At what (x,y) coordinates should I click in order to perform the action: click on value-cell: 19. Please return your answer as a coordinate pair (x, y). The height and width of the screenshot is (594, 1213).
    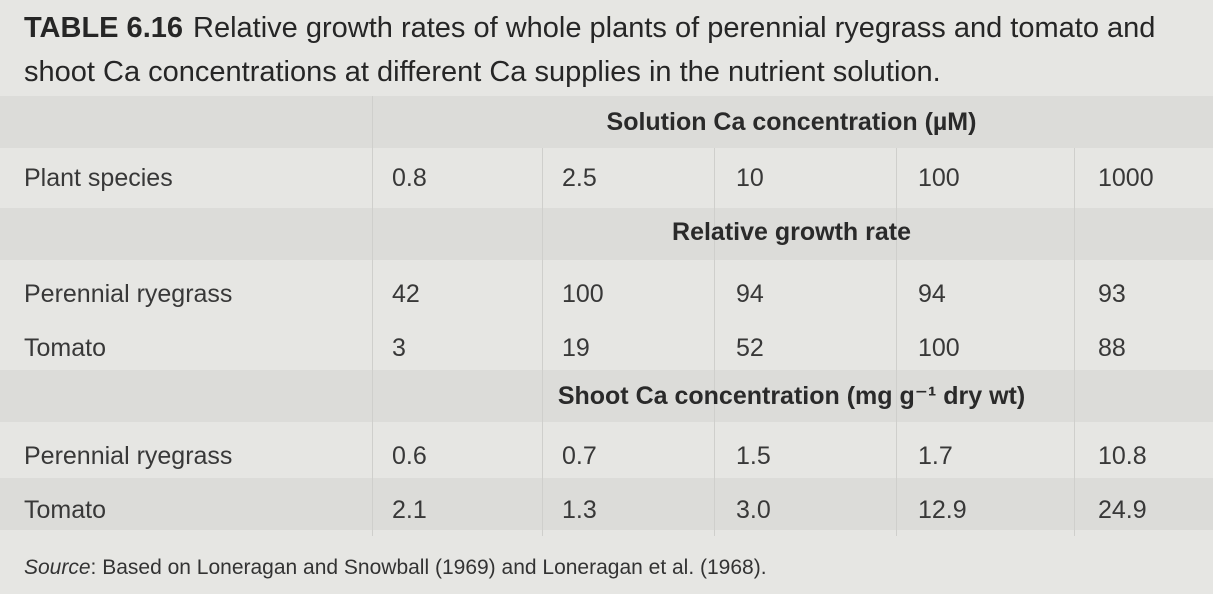
    Looking at the image, I should click on (576, 348).